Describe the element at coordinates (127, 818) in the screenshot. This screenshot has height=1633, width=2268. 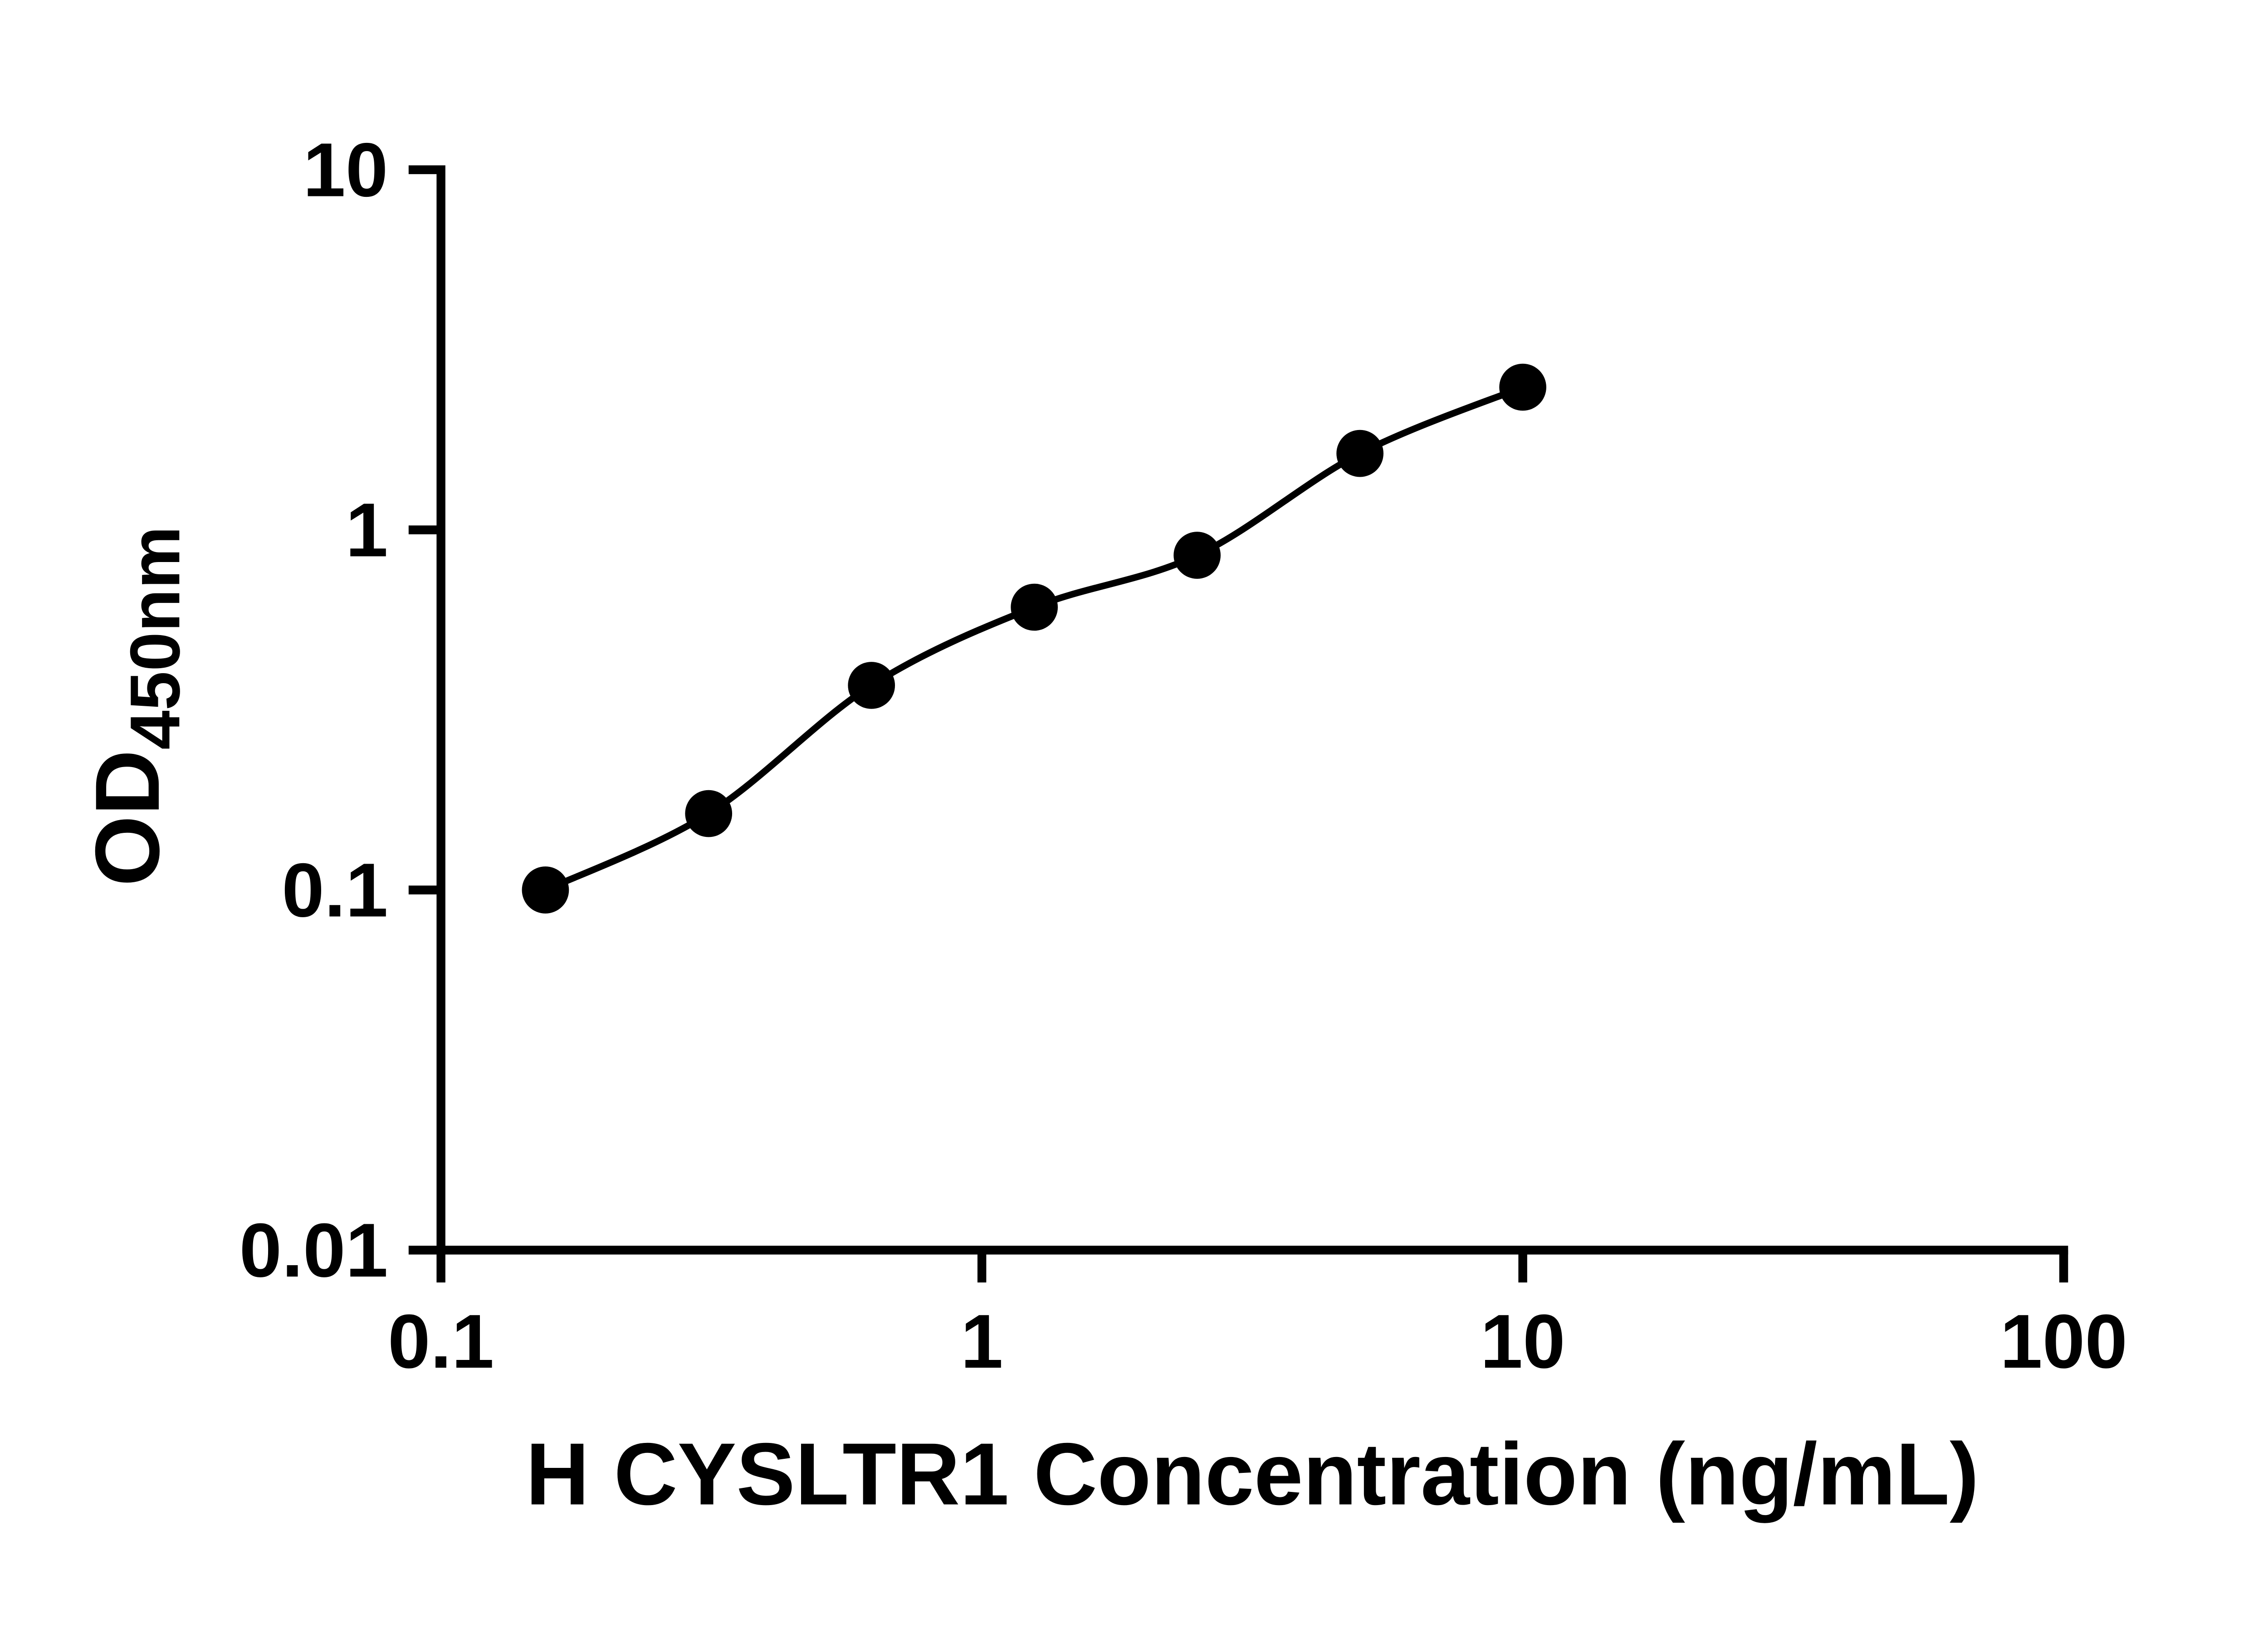
I see `y-axis-title-main: OD` at that location.